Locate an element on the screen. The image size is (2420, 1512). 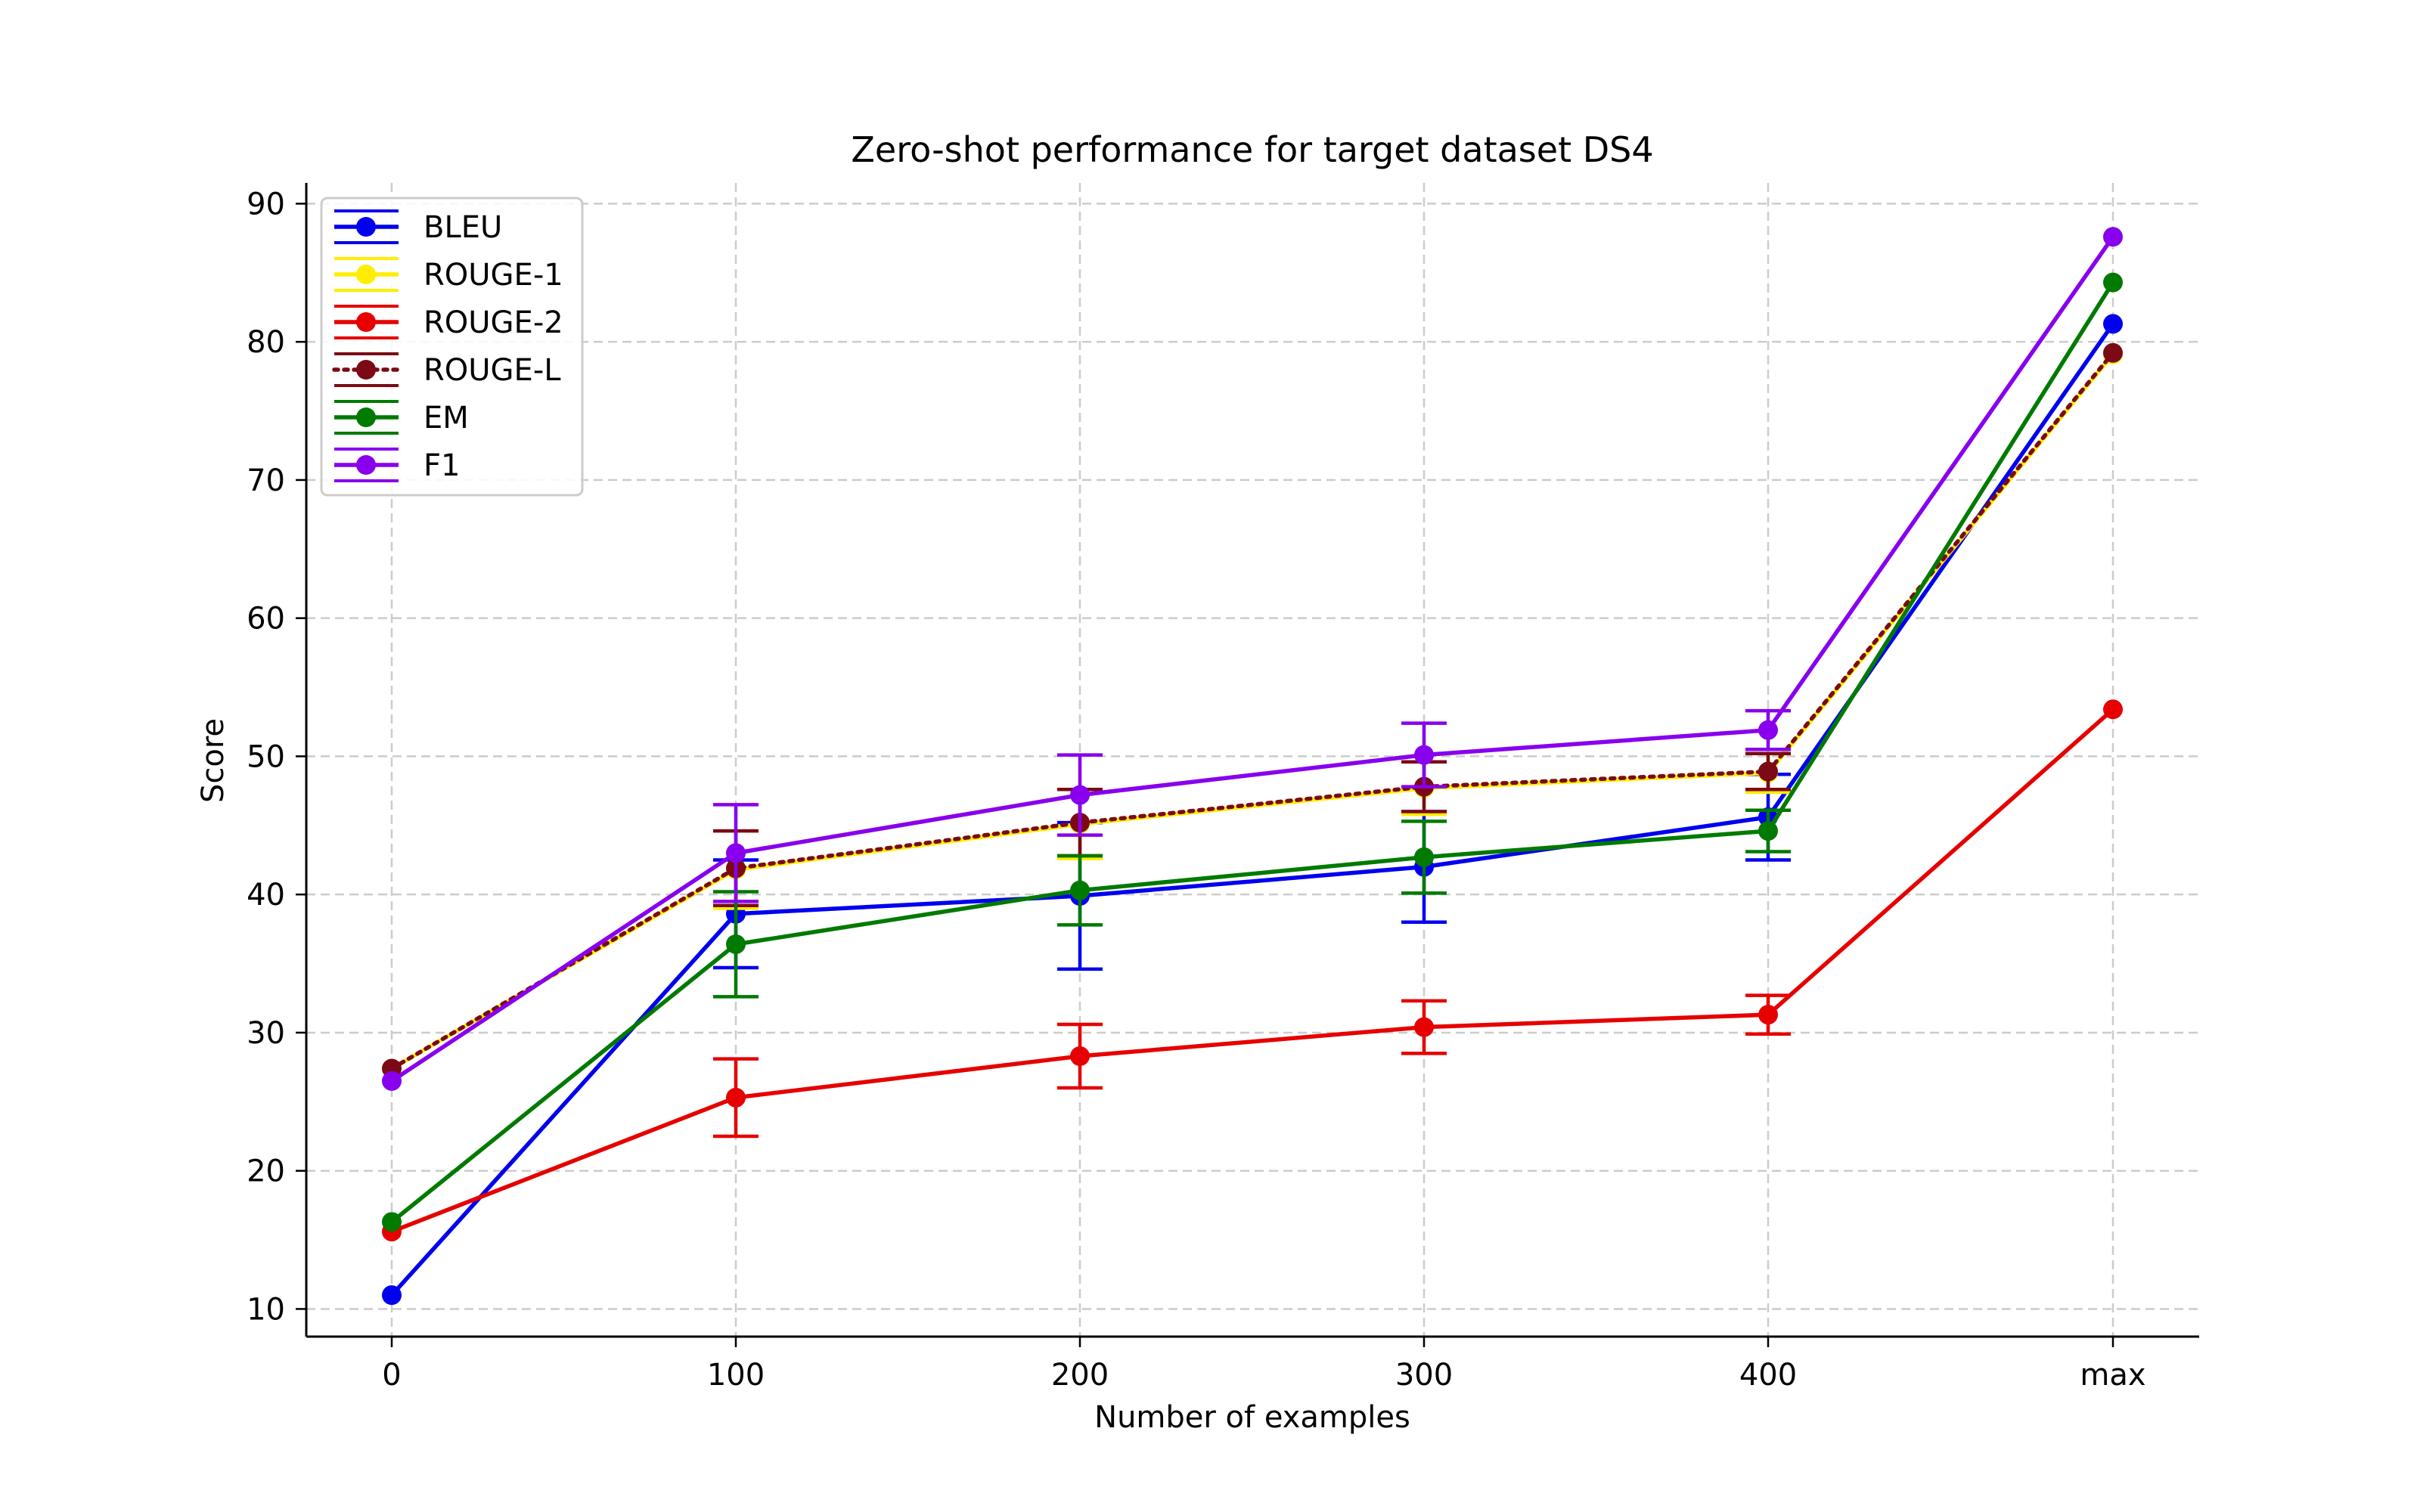
y-axis-label: Score is located at coordinates (214, 760).